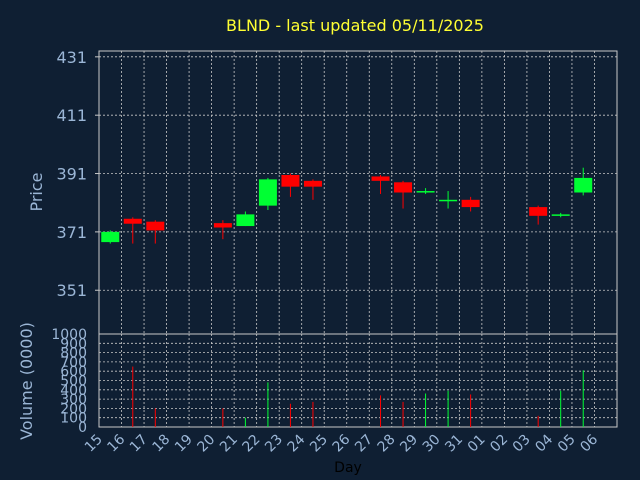 This screenshot has width=640, height=480. I want to click on x-tick-label: 01, so click(477, 444).